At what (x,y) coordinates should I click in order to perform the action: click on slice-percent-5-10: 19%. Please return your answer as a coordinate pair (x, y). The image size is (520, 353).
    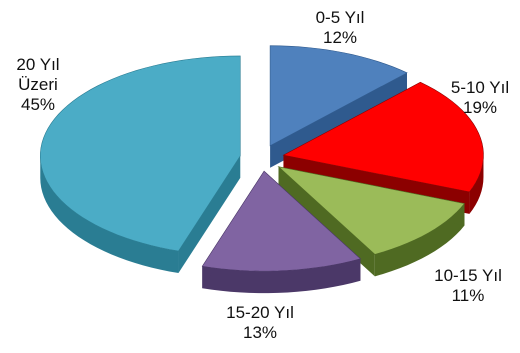
    Looking at the image, I should click on (480, 107).